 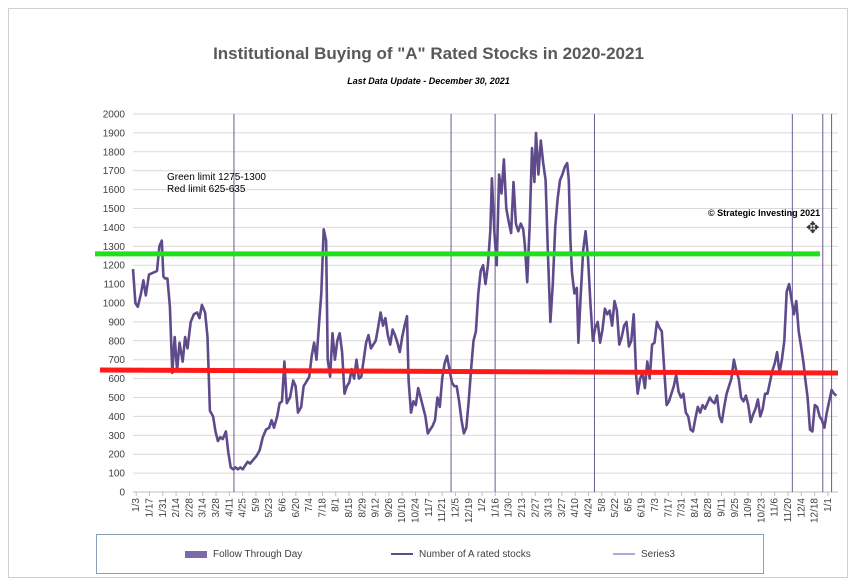 What do you see at coordinates (114, 115) in the screenshot?
I see `y-tick-label: 2000` at bounding box center [114, 115].